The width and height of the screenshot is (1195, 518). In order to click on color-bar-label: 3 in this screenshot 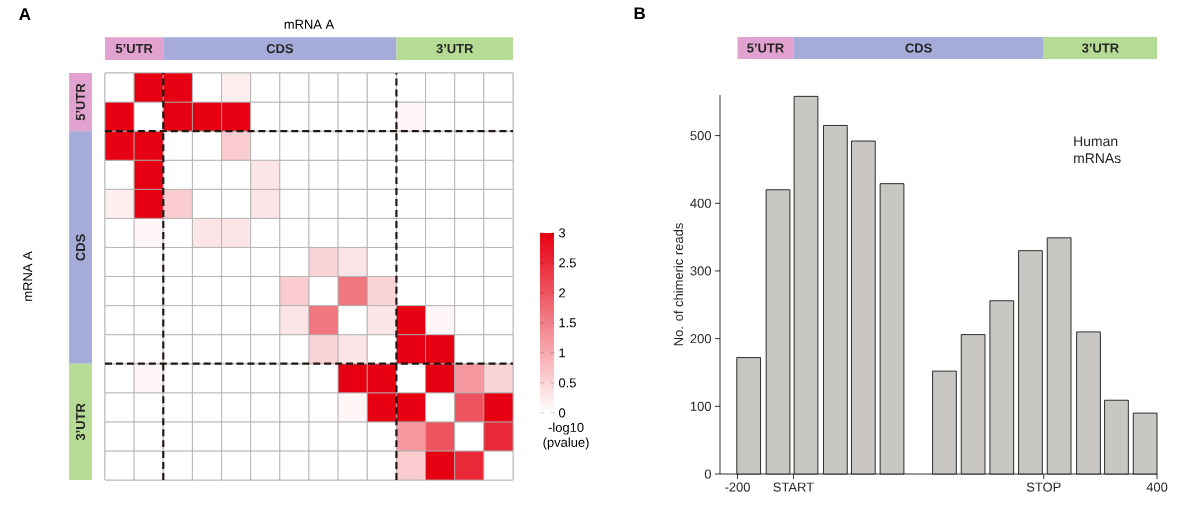, I will do `click(562, 233)`.